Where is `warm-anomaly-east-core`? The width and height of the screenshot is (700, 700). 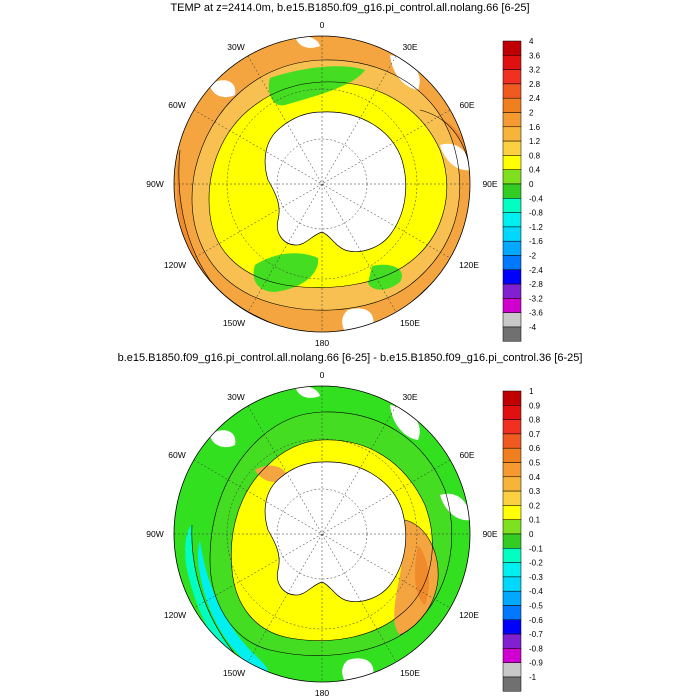
warm-anomaly-east-core is located at coordinates (422, 575).